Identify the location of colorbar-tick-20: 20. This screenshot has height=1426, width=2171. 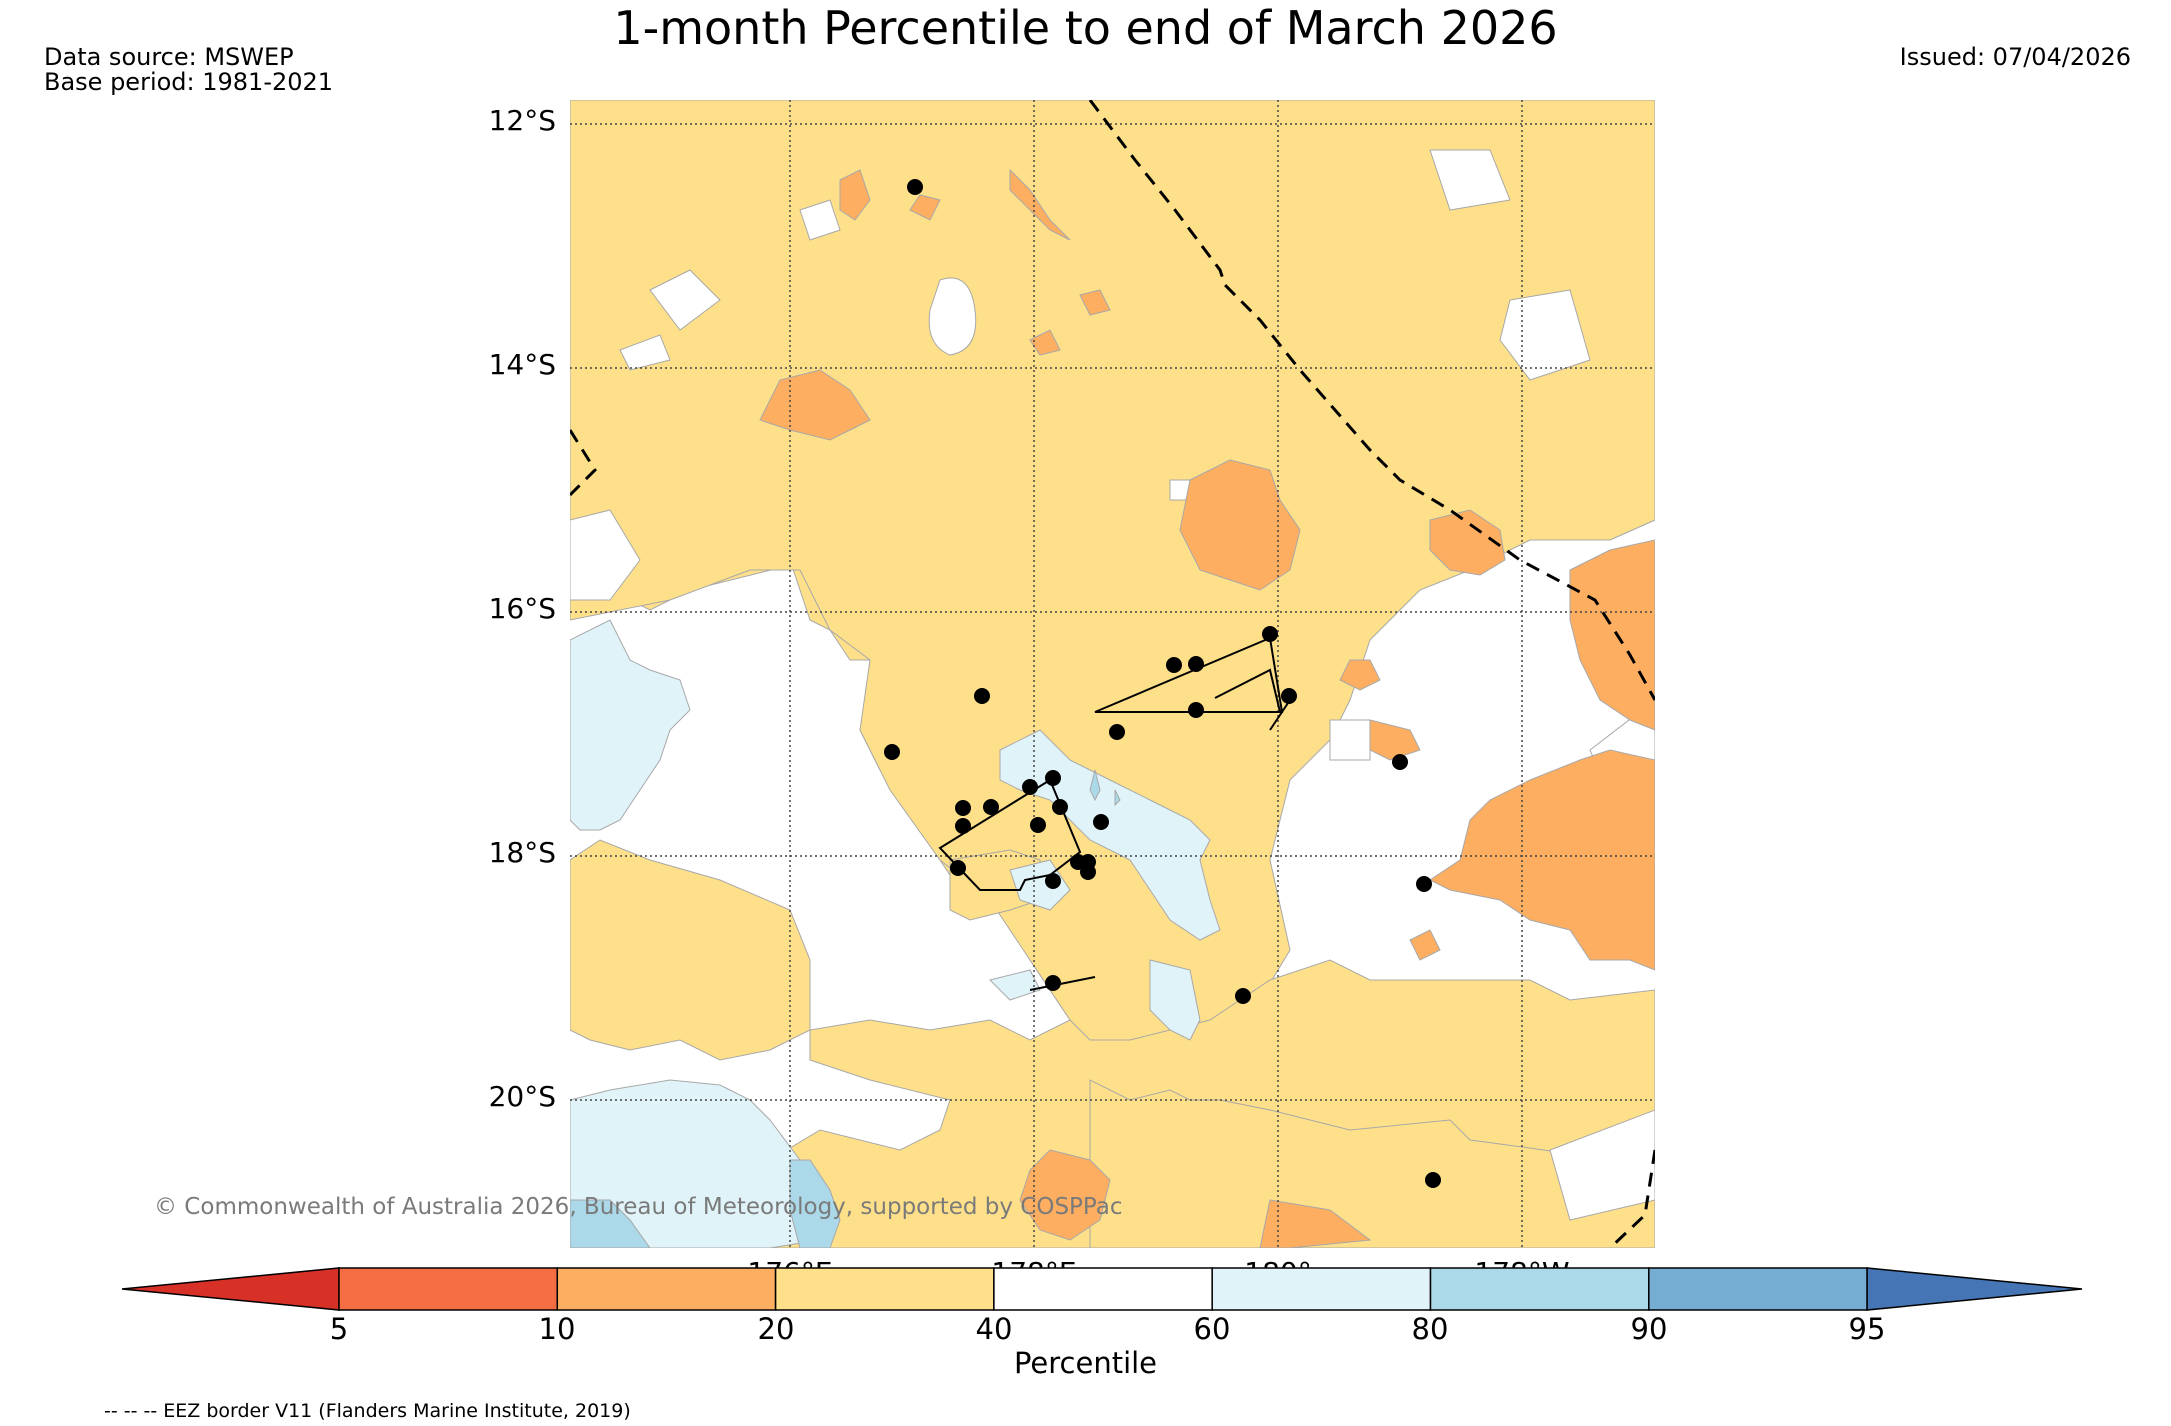
(776, 1329).